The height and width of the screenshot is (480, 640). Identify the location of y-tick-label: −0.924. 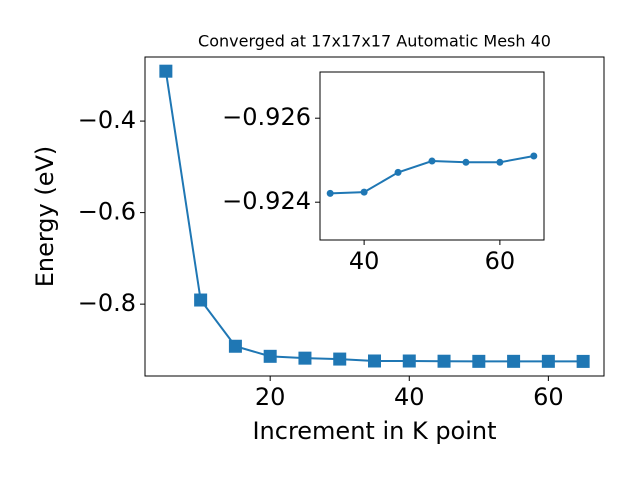
(266, 201).